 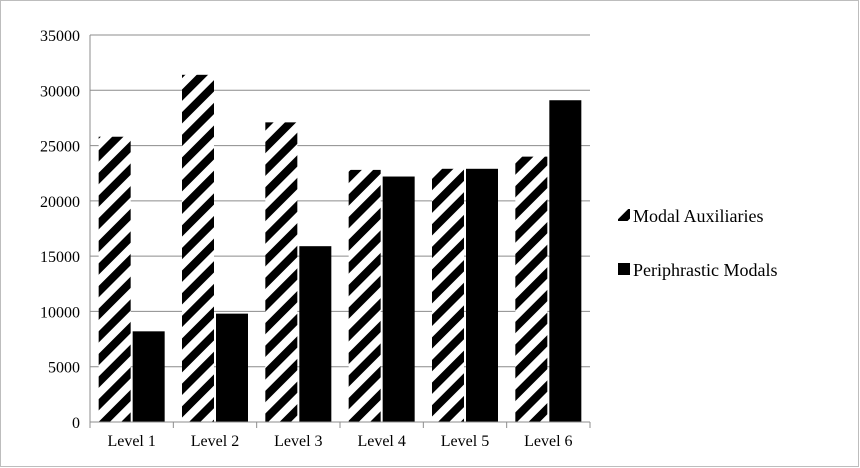 I want to click on x-tick-label: Level 1, so click(x=131, y=441).